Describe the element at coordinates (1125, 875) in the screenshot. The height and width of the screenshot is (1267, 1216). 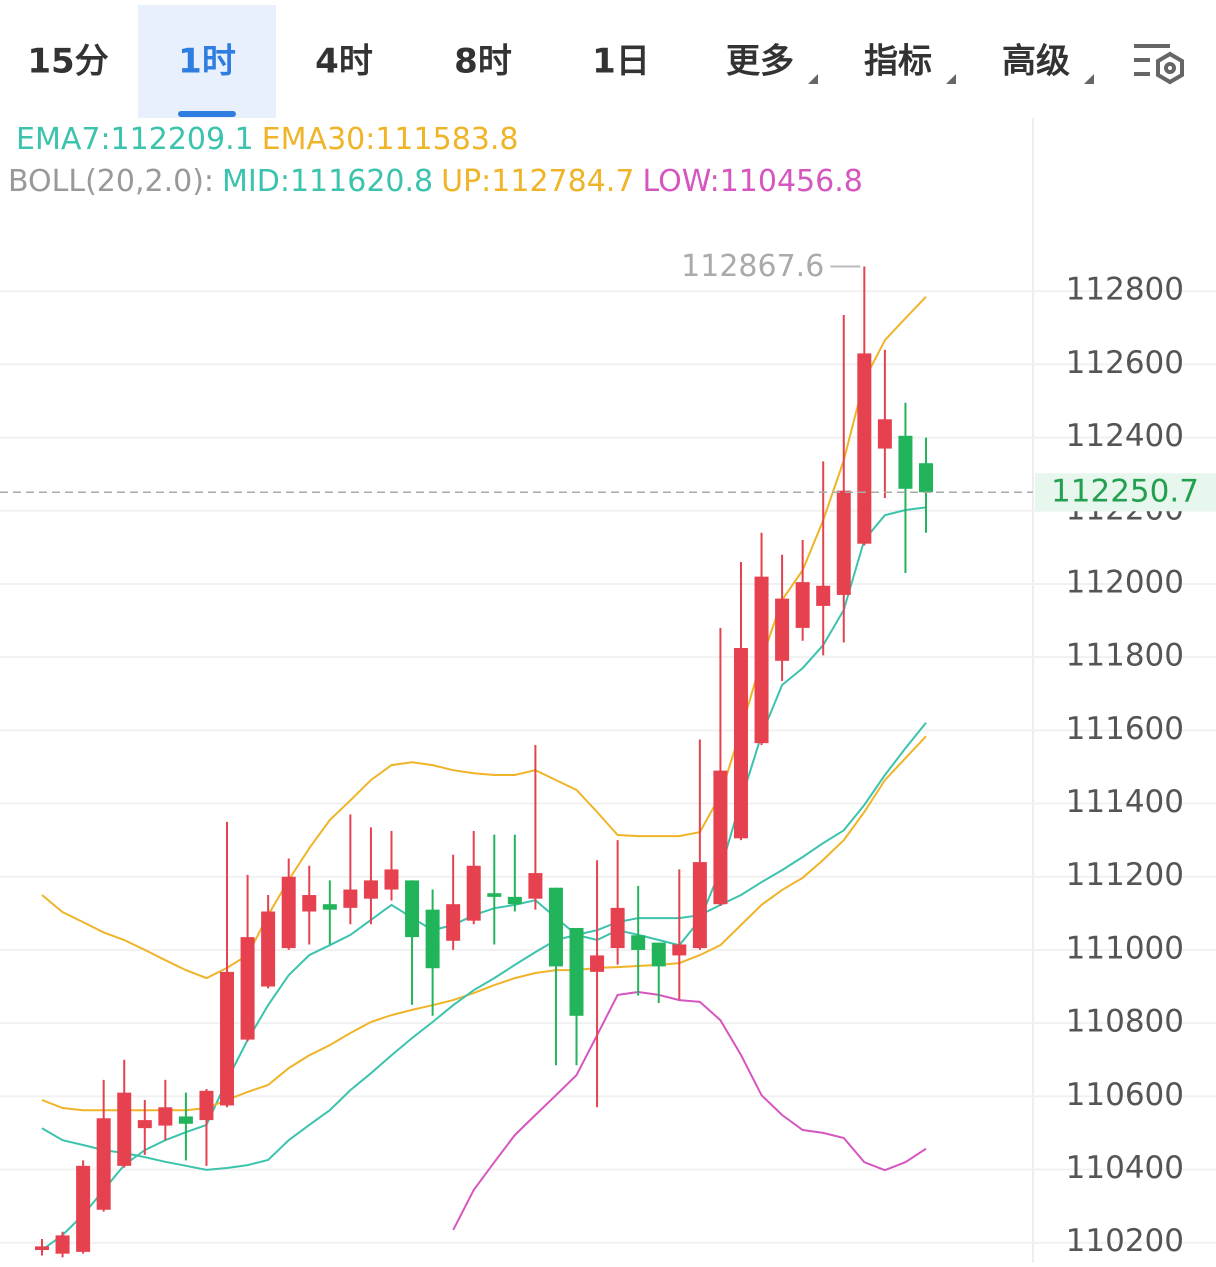
I see `y-tick-label: 111200` at that location.